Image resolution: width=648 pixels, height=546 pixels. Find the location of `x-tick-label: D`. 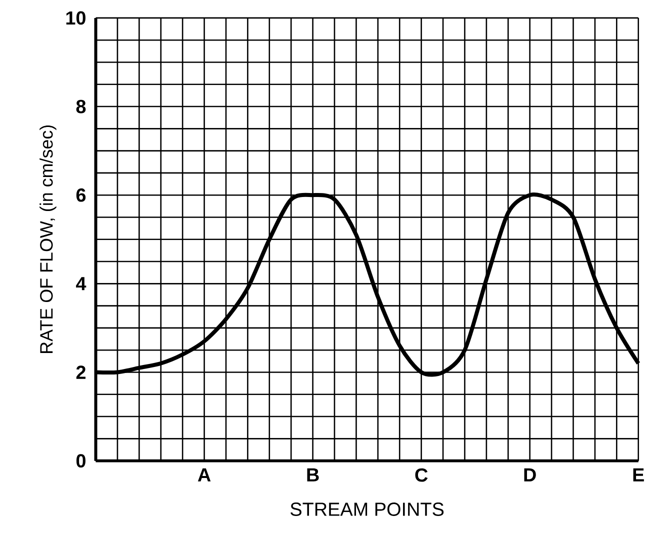

x-tick-label: D is located at coordinates (530, 475).